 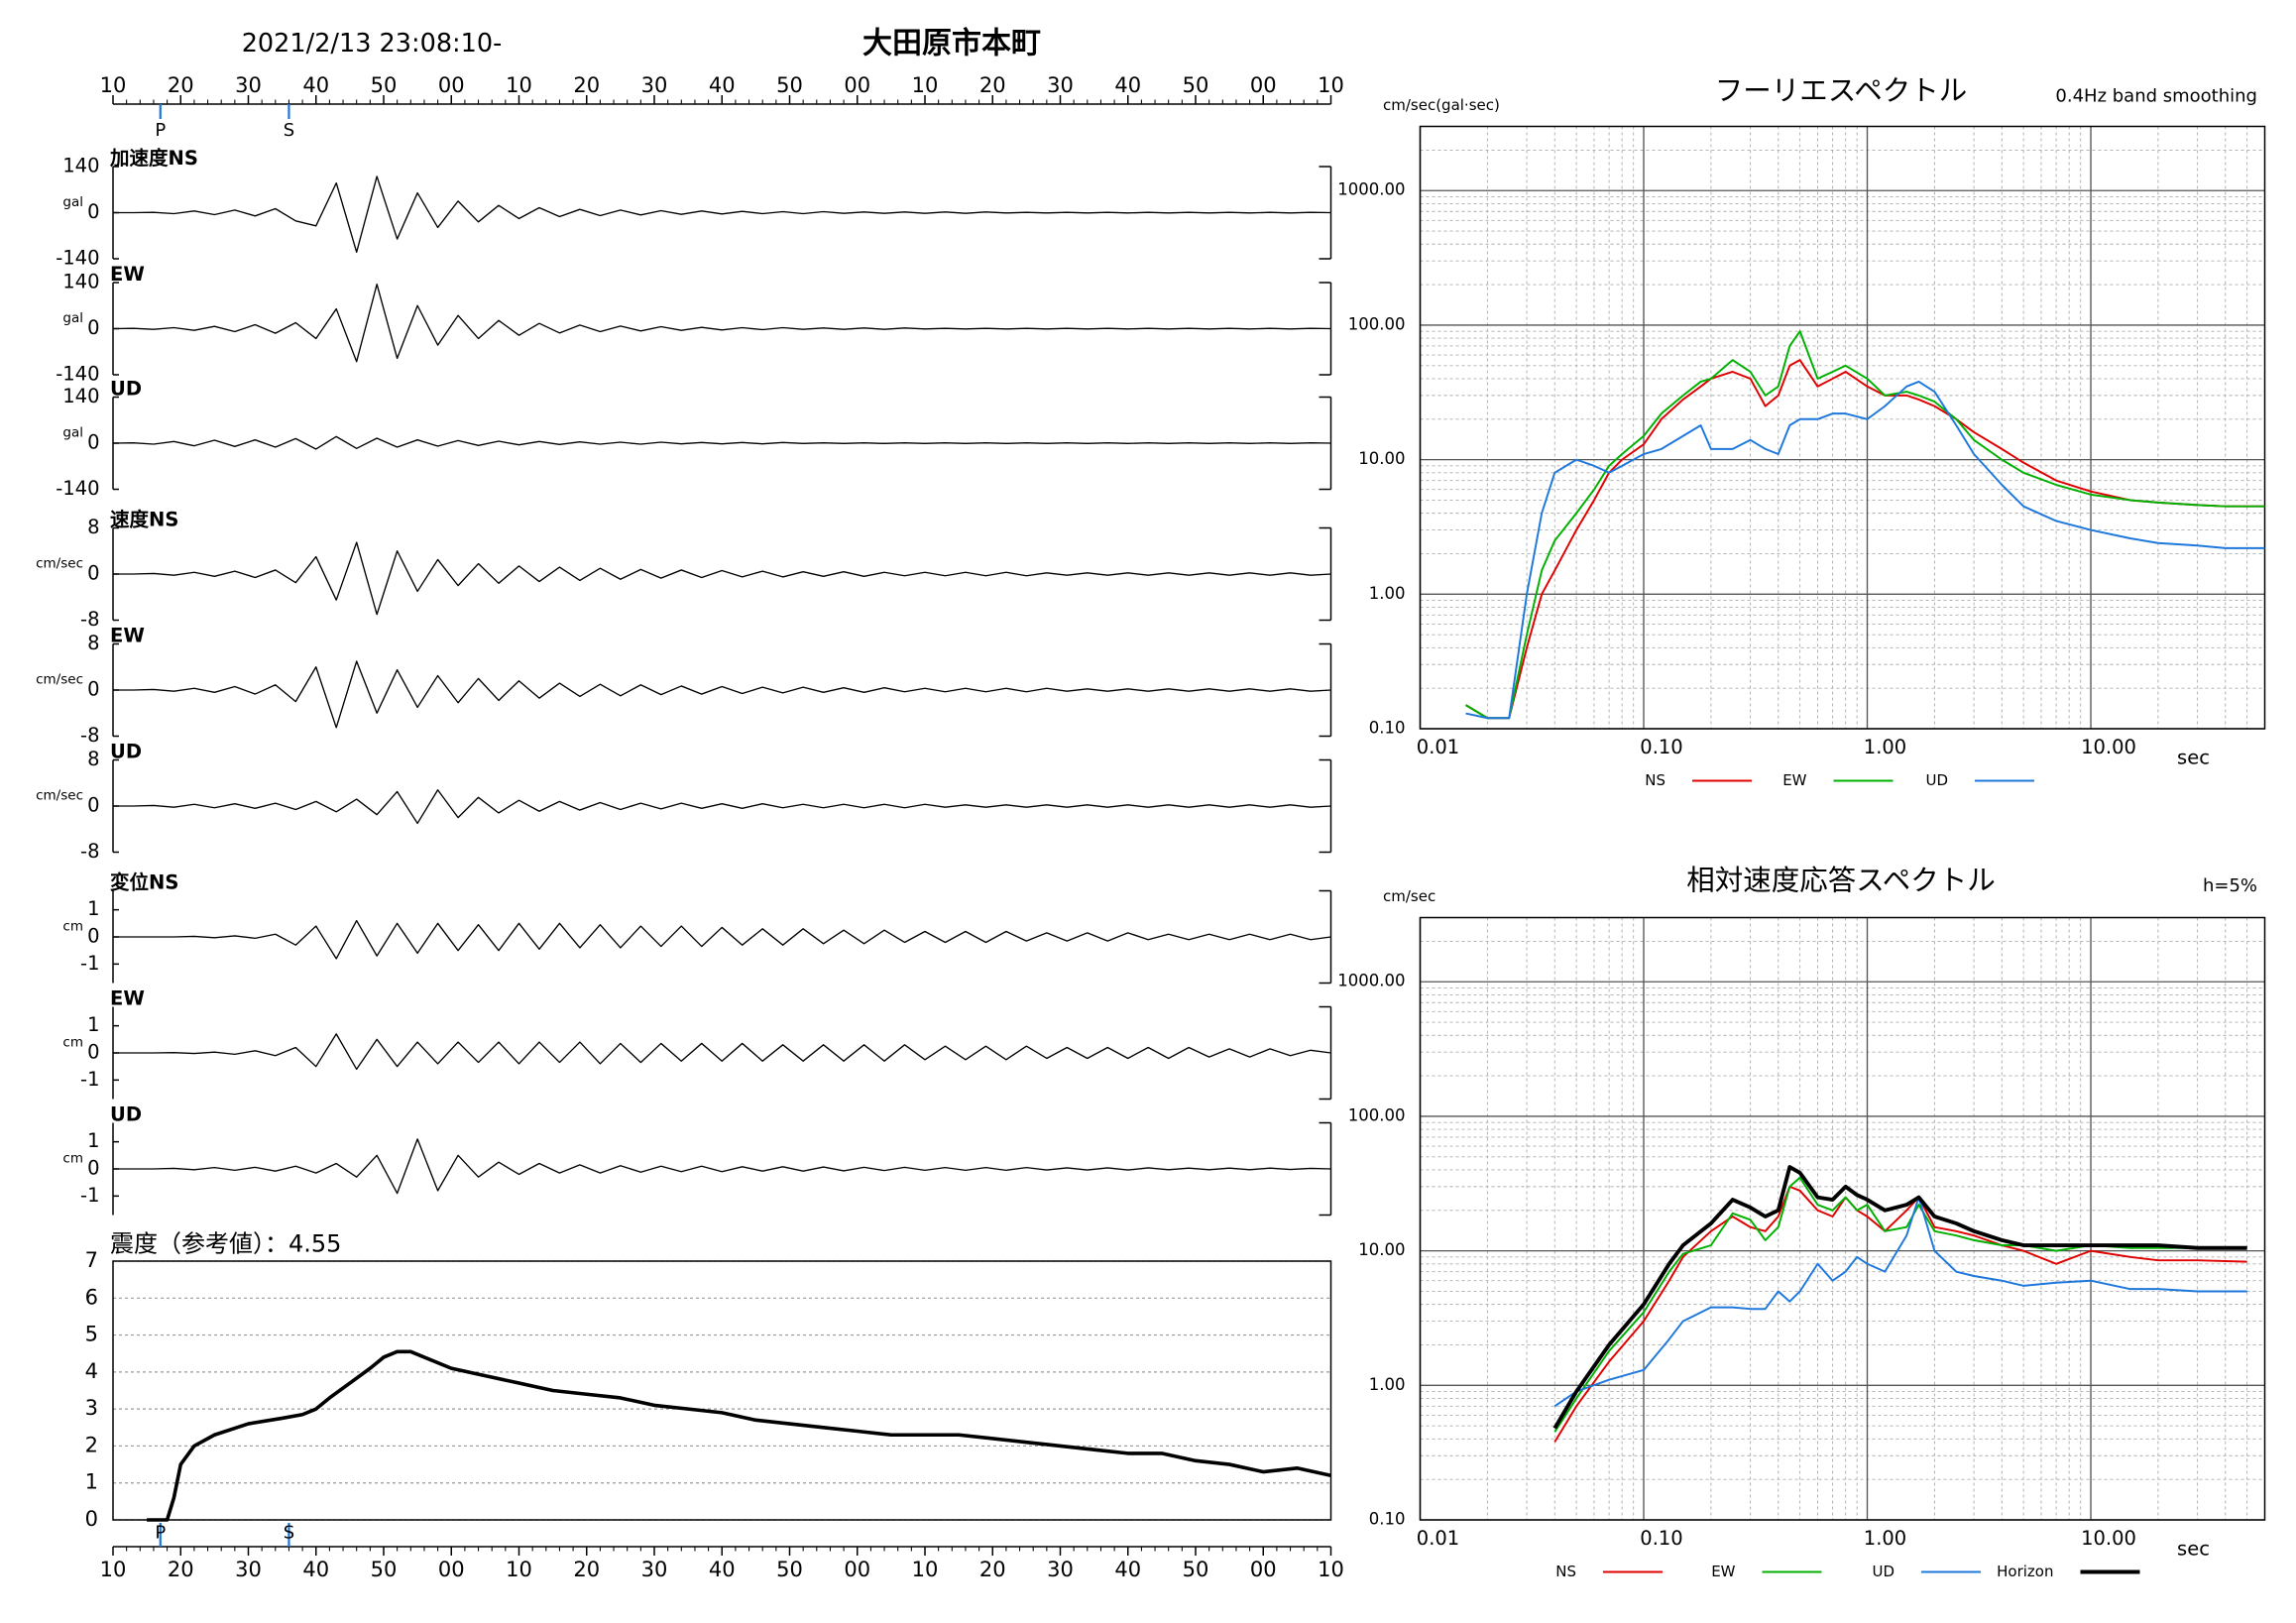 What do you see at coordinates (92, 1260) in the screenshot?
I see `y-tick-label: 7` at bounding box center [92, 1260].